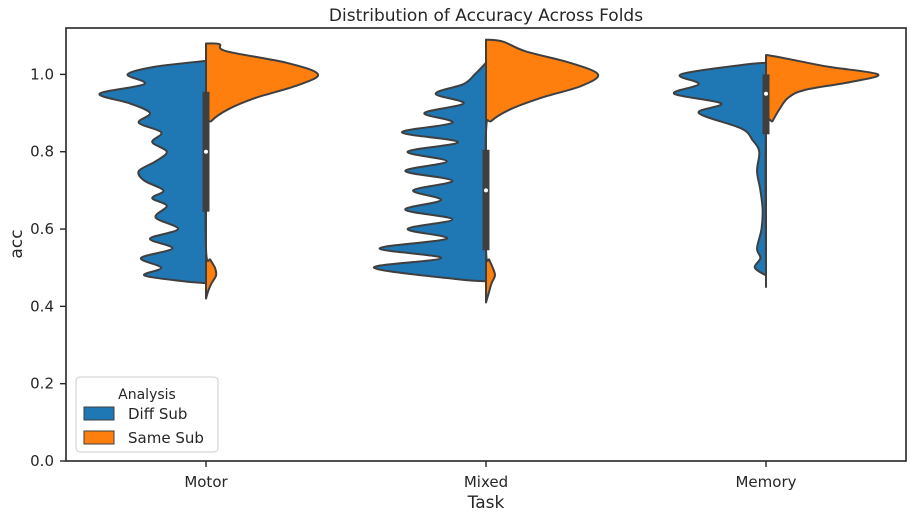 The width and height of the screenshot is (912, 518). What do you see at coordinates (206, 151) in the screenshot?
I see `box-median-motor` at bounding box center [206, 151].